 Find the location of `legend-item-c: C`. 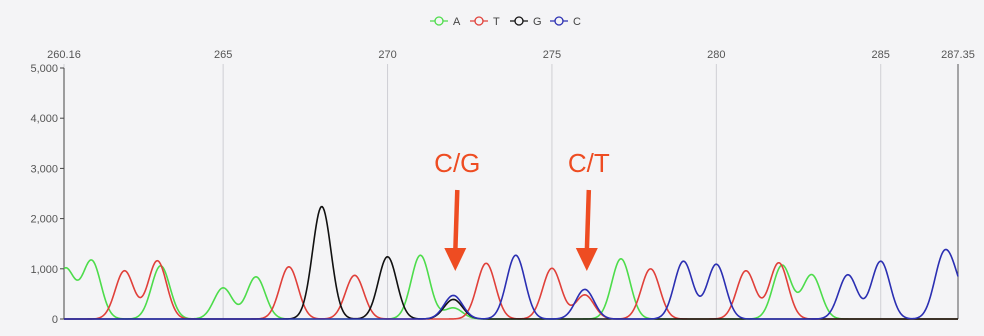

legend-item-c: C is located at coordinates (565, 22).